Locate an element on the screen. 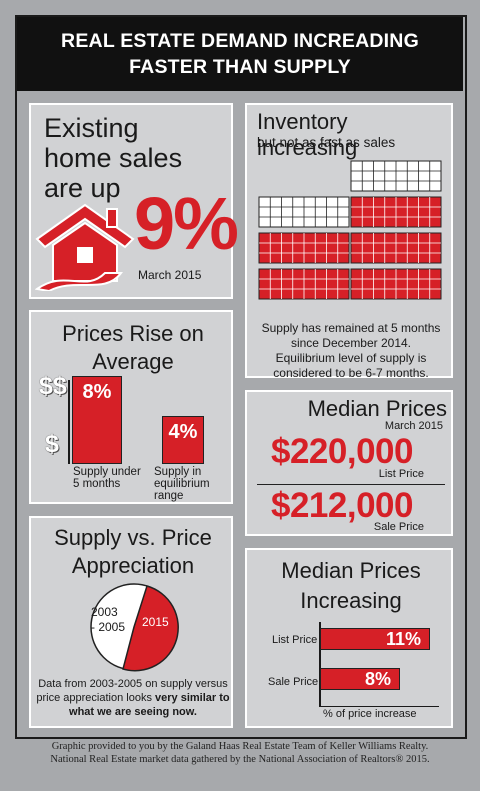  median-prices-title: Median Prices is located at coordinates (377, 408).